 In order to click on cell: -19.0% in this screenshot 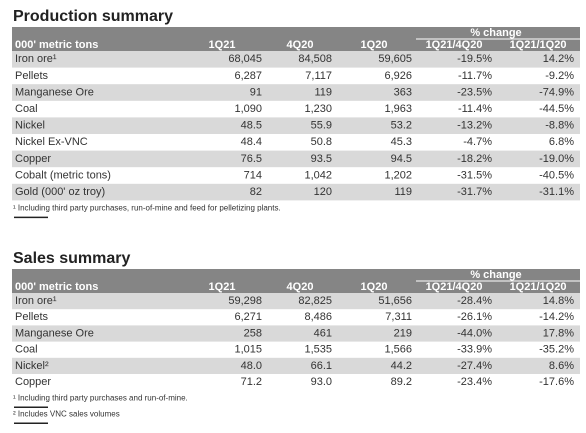, I will do `click(556, 159)`.